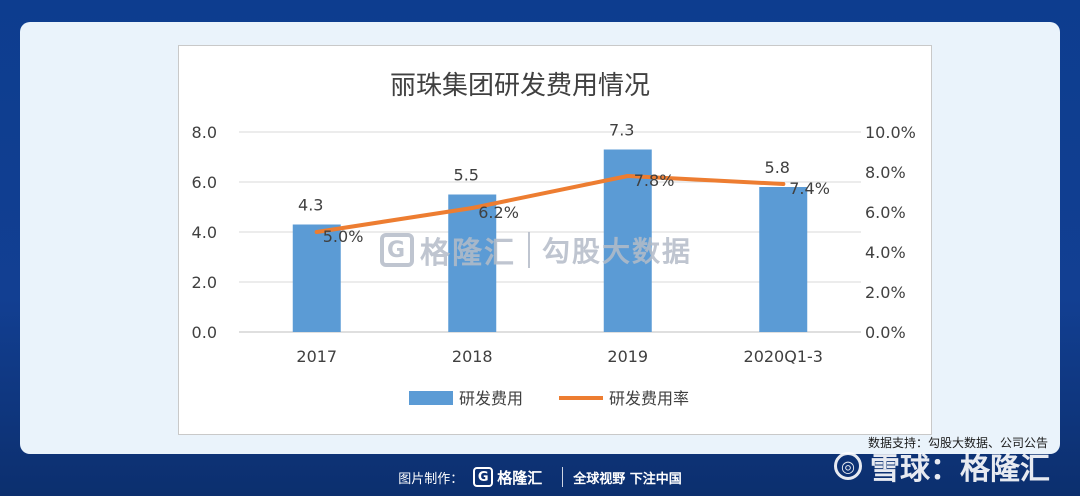 Image resolution: width=1080 pixels, height=496 pixels. Describe the element at coordinates (316, 356) in the screenshot. I see `x-tick-label: 2017` at that location.